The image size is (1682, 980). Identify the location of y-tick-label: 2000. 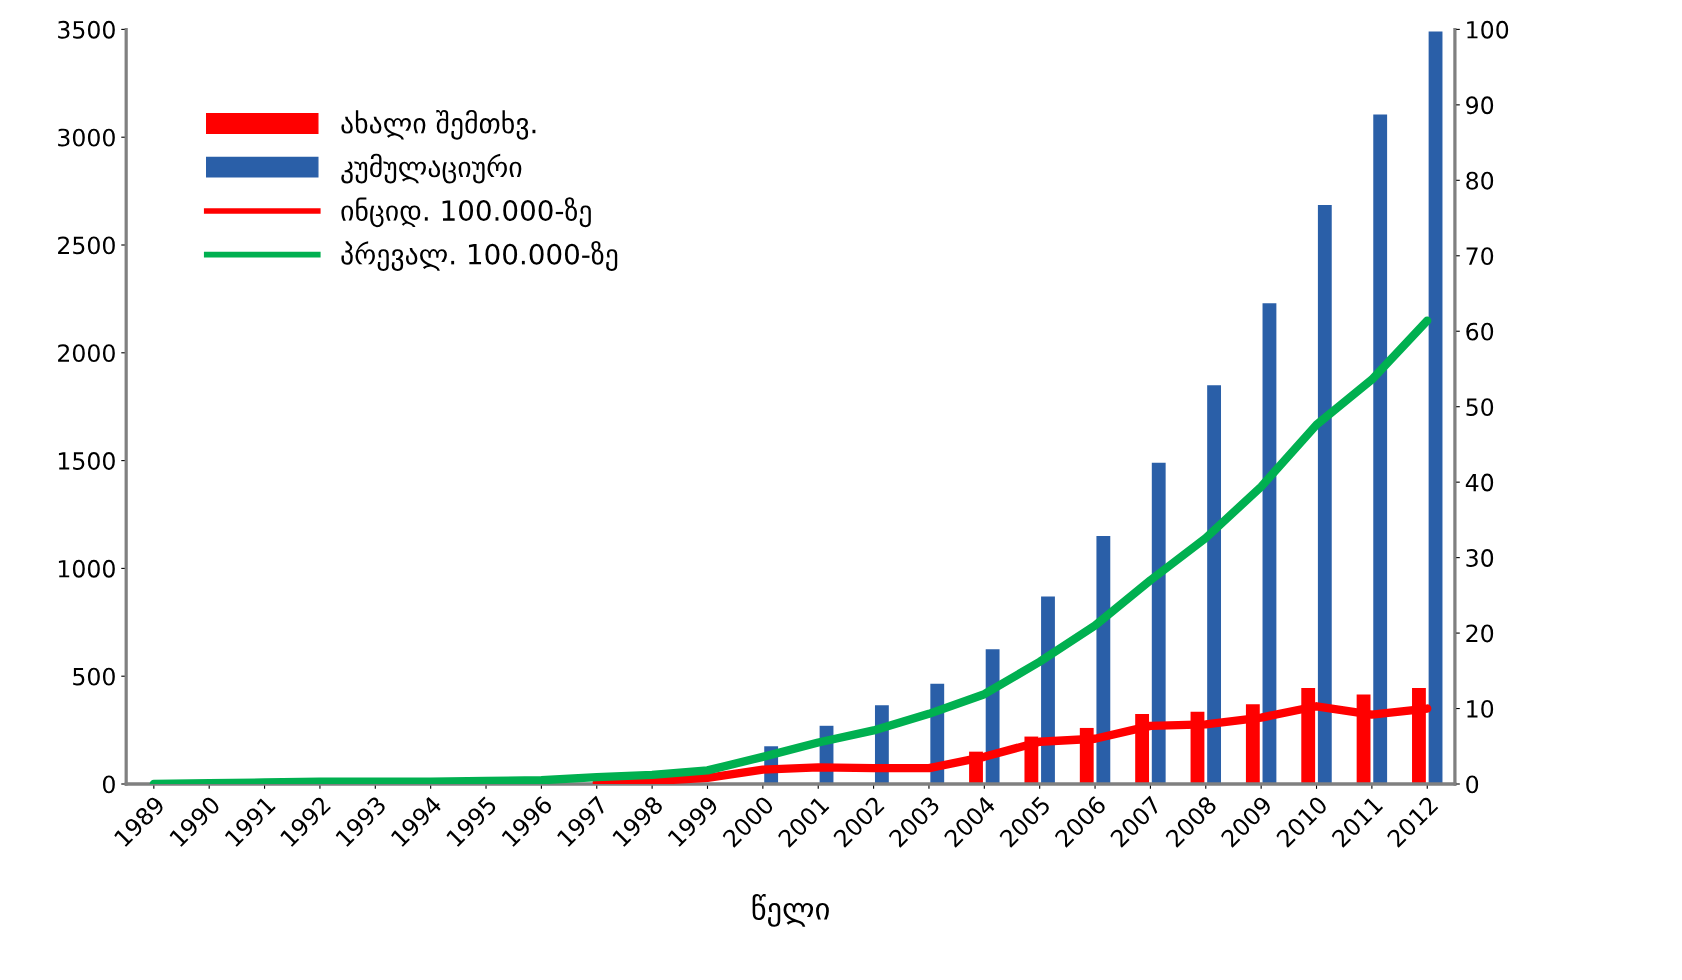
(86, 353).